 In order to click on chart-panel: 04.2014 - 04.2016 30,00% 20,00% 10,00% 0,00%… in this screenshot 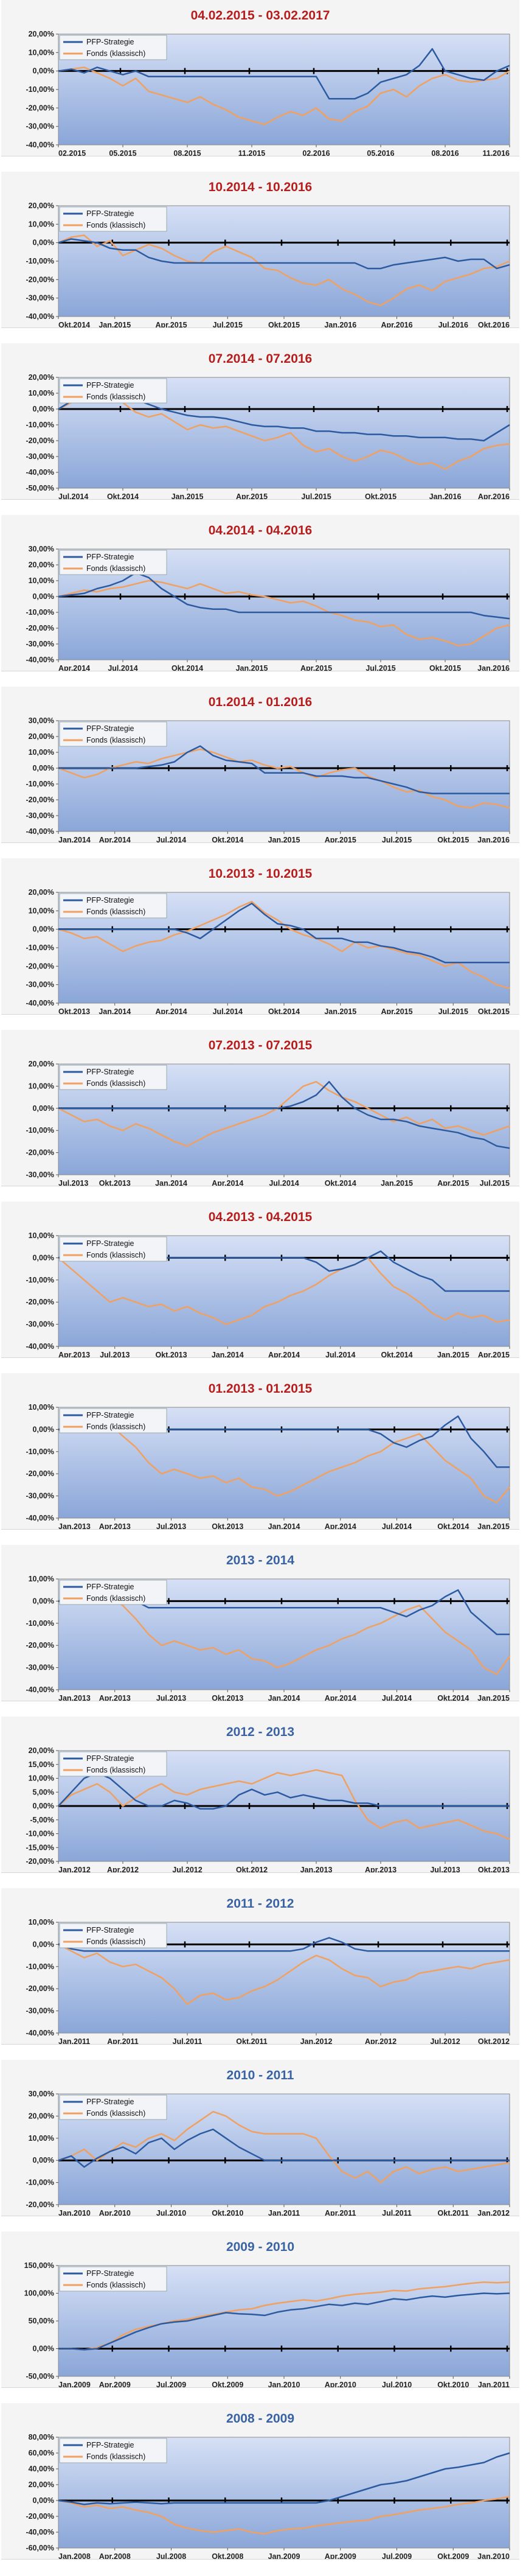, I will do `click(260, 593)`.